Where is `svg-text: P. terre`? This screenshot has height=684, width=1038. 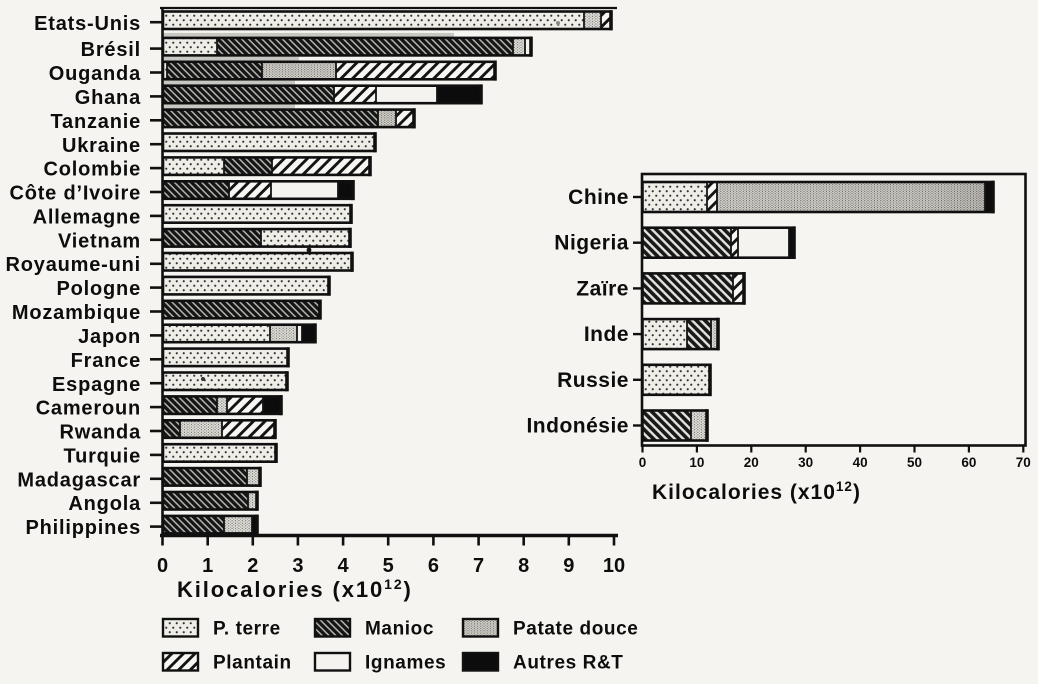
svg-text: P. terre is located at coordinates (247, 629).